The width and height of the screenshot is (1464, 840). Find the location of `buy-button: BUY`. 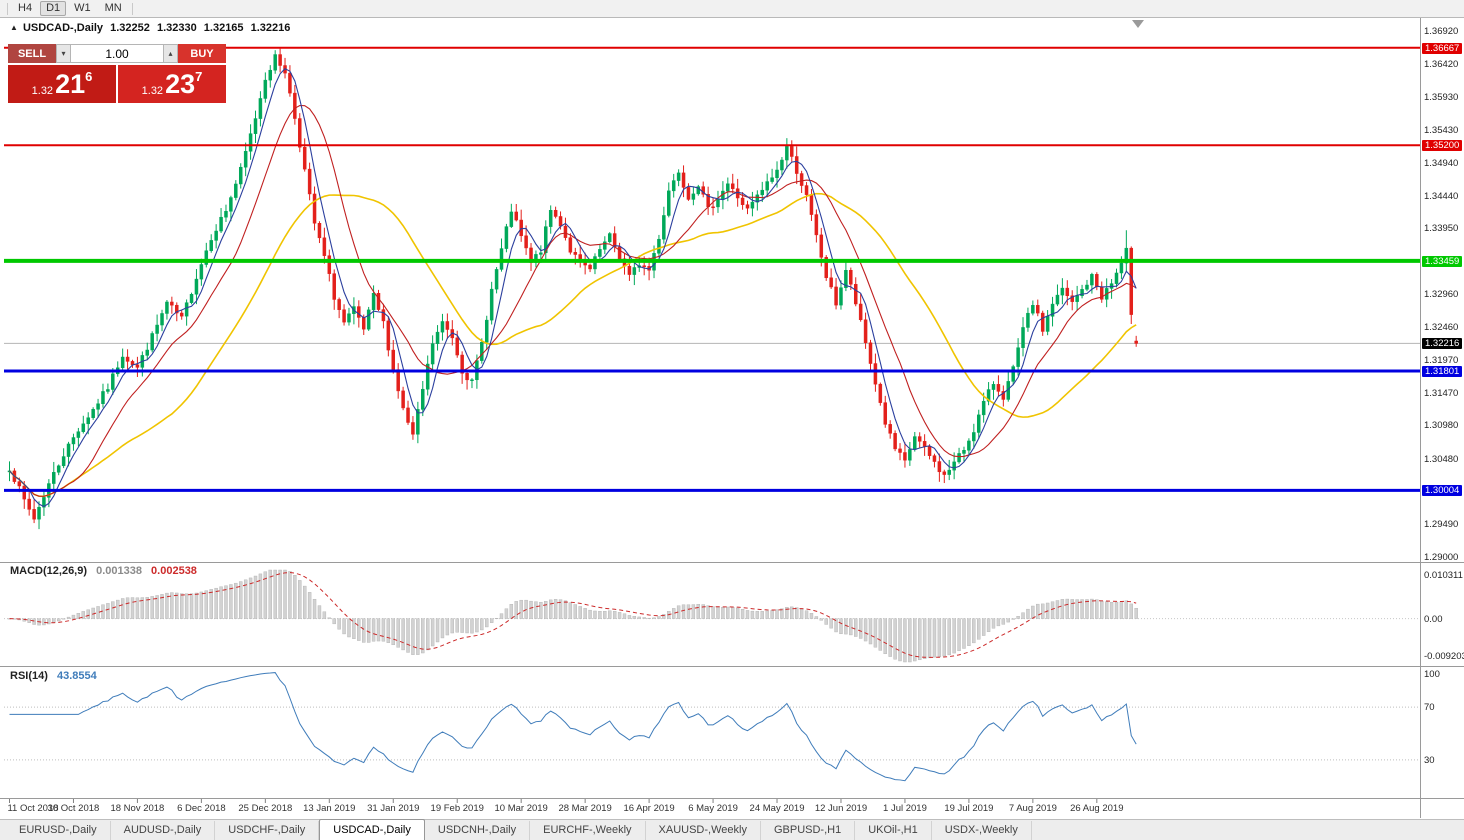

buy-button: BUY is located at coordinates (202, 53).